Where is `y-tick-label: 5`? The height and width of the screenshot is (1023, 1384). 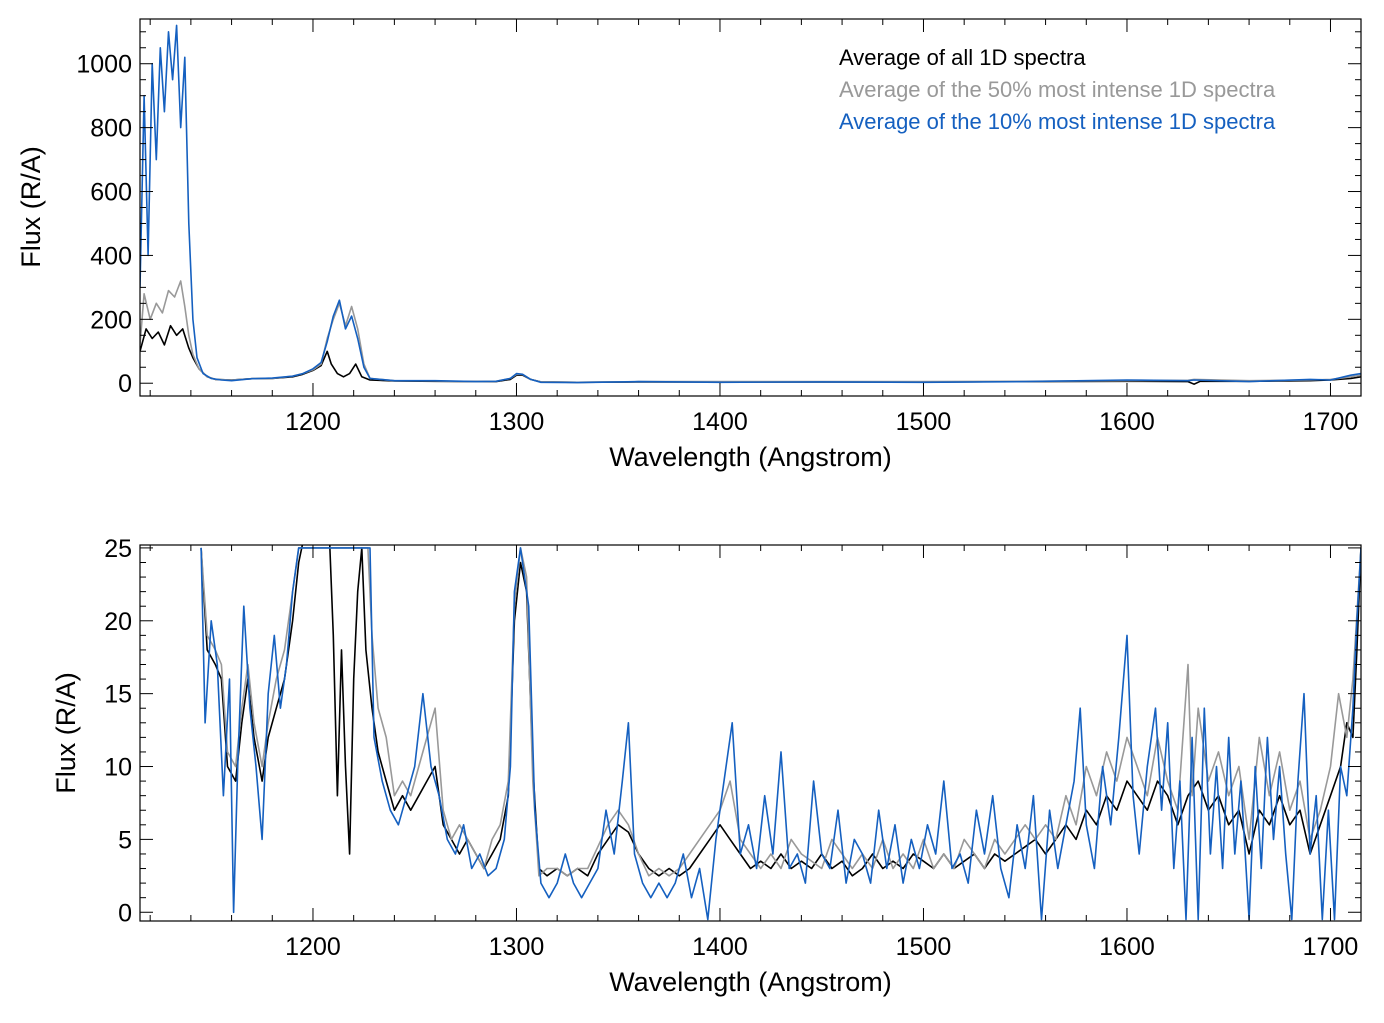
y-tick-label: 5 is located at coordinates (125, 840).